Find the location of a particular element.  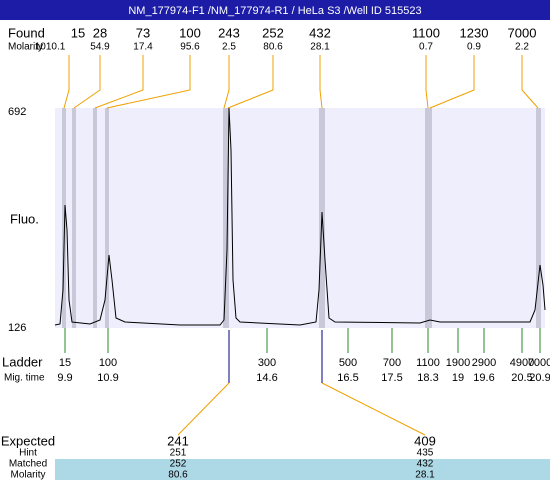

ladder-size: 1100 is located at coordinates (428, 363).